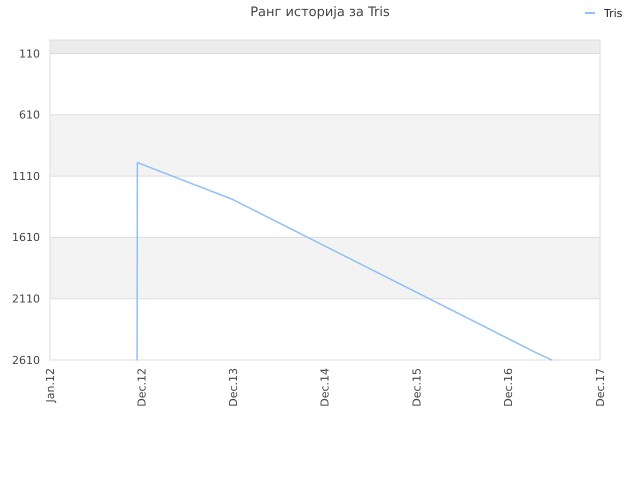  What do you see at coordinates (26, 237) in the screenshot?
I see `y-tick-label: 1610` at bounding box center [26, 237].